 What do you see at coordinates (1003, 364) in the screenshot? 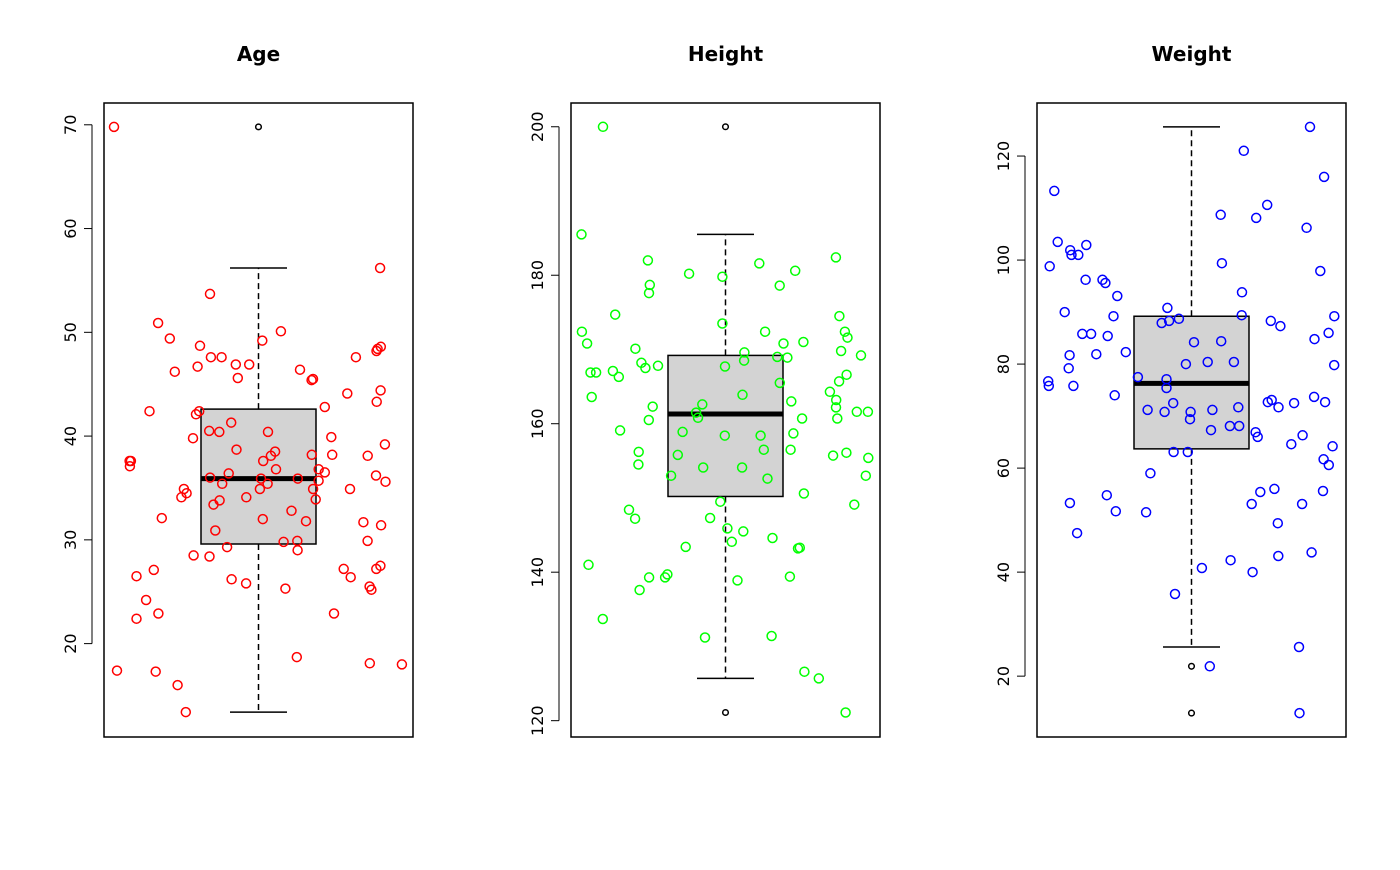
I see `y-tick-label: 80` at bounding box center [1003, 364].